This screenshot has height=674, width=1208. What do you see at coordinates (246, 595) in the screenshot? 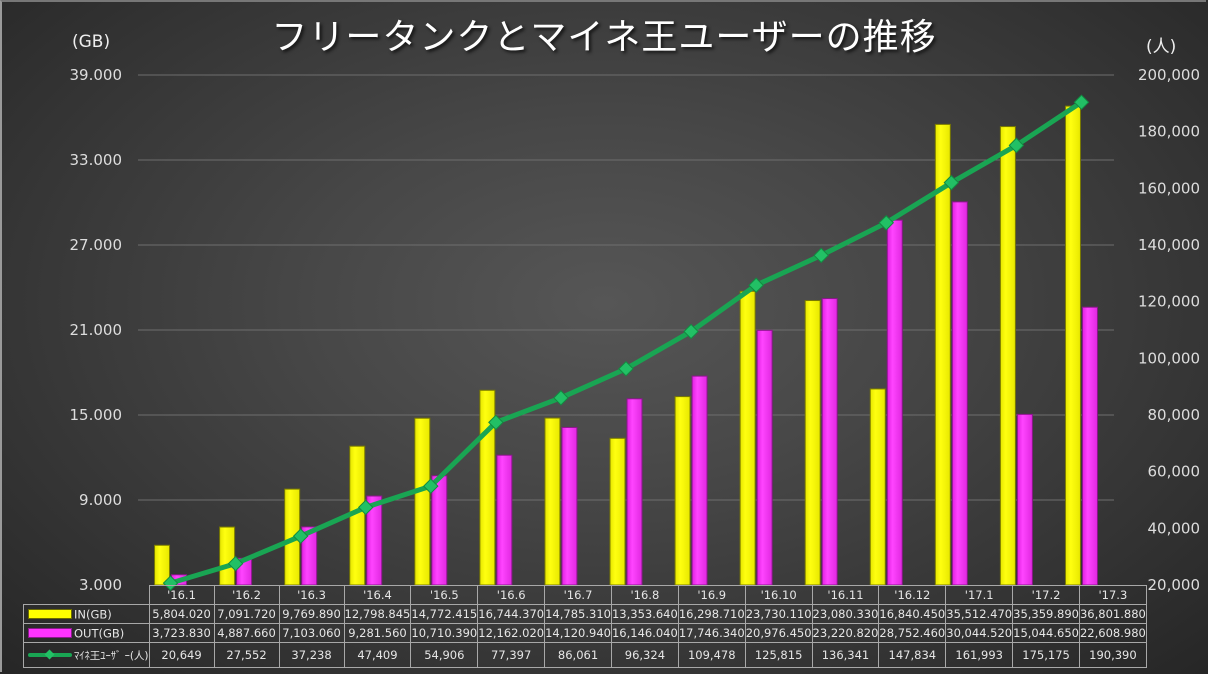
I see `category-label: '16.2` at bounding box center [246, 595].